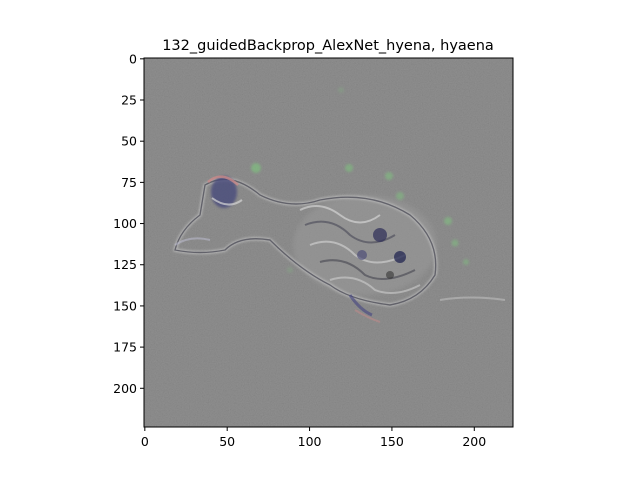  I want to click on y-axis-ticks: 0 25 50 75 100 125 150 175 200, so click(128, 223).